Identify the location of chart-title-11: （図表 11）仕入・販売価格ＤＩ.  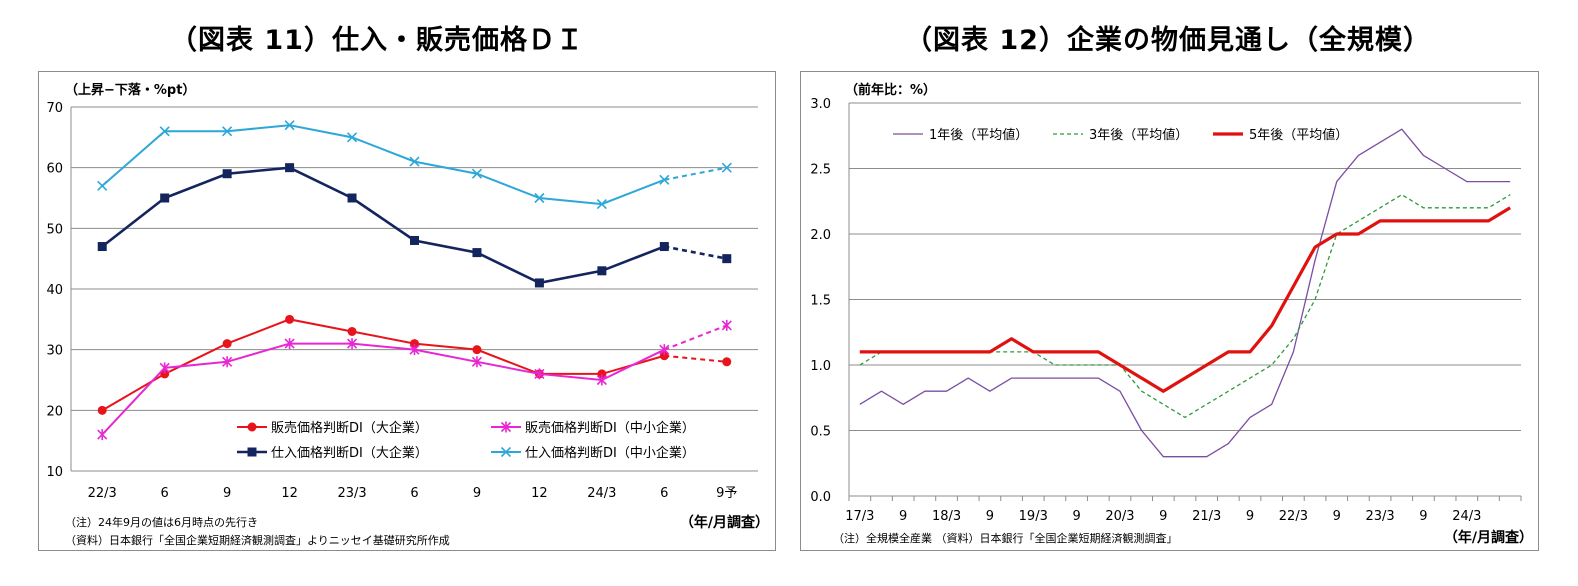
(377, 40).